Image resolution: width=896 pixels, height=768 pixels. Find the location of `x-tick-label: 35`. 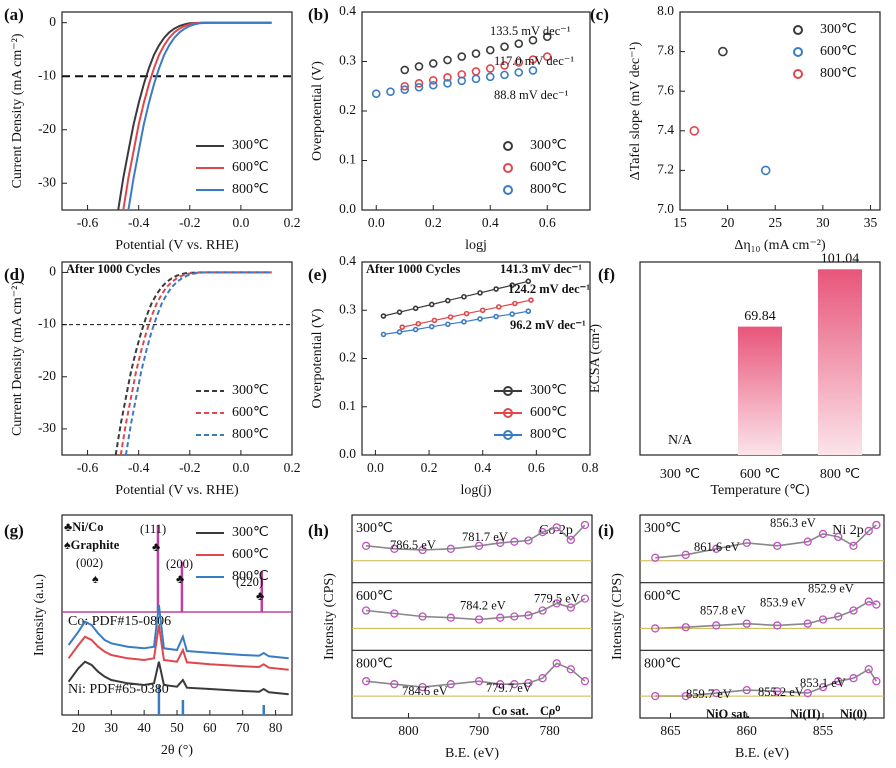

x-tick-label: 35 is located at coordinates (871, 222).